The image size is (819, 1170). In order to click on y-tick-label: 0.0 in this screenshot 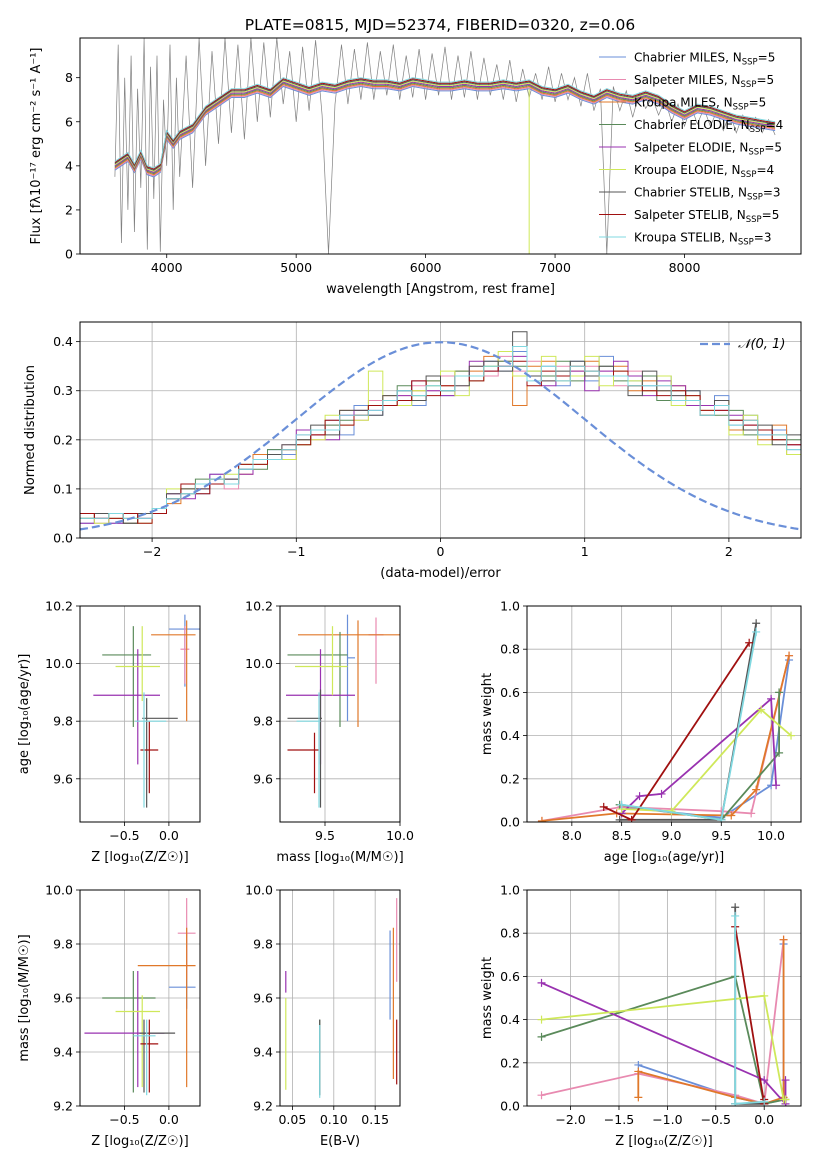, I will do `click(510, 822)`.